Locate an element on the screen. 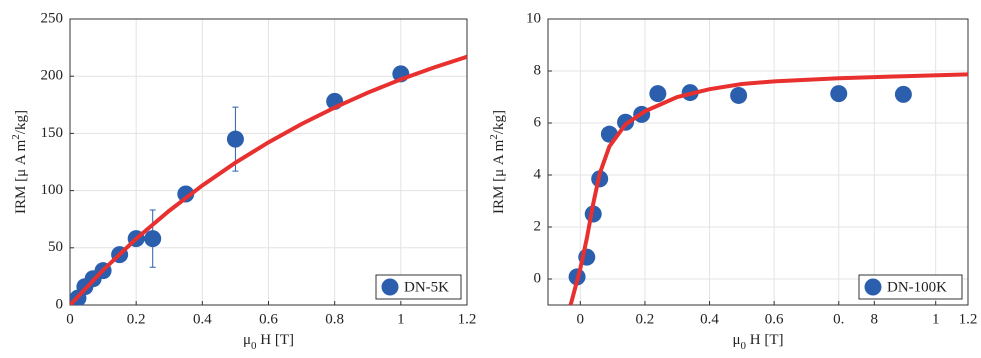  y-tick-label: 2 is located at coordinates (538, 226).